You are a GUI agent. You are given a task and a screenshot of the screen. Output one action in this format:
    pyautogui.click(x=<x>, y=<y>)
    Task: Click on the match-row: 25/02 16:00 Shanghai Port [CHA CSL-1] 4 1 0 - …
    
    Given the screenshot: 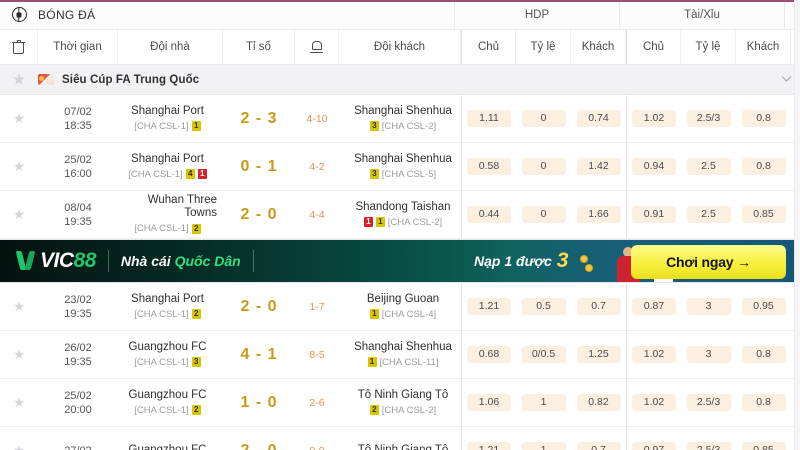 What is the action you would take?
    pyautogui.click(x=400, y=167)
    